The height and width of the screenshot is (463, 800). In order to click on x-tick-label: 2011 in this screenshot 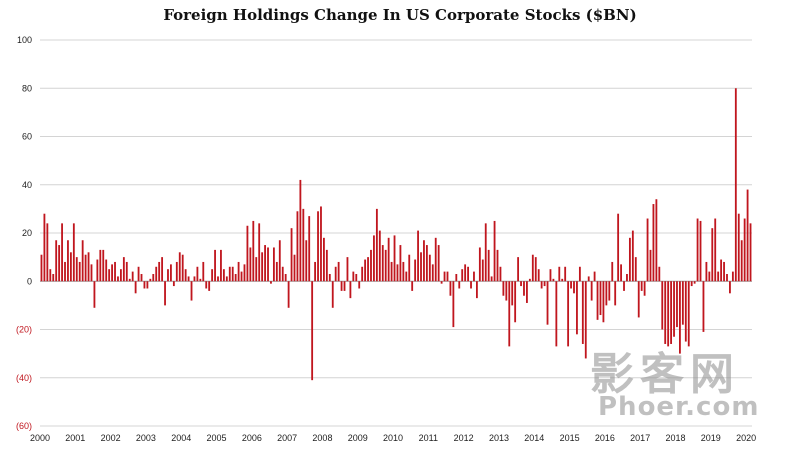, I will do `click(428, 438)`.